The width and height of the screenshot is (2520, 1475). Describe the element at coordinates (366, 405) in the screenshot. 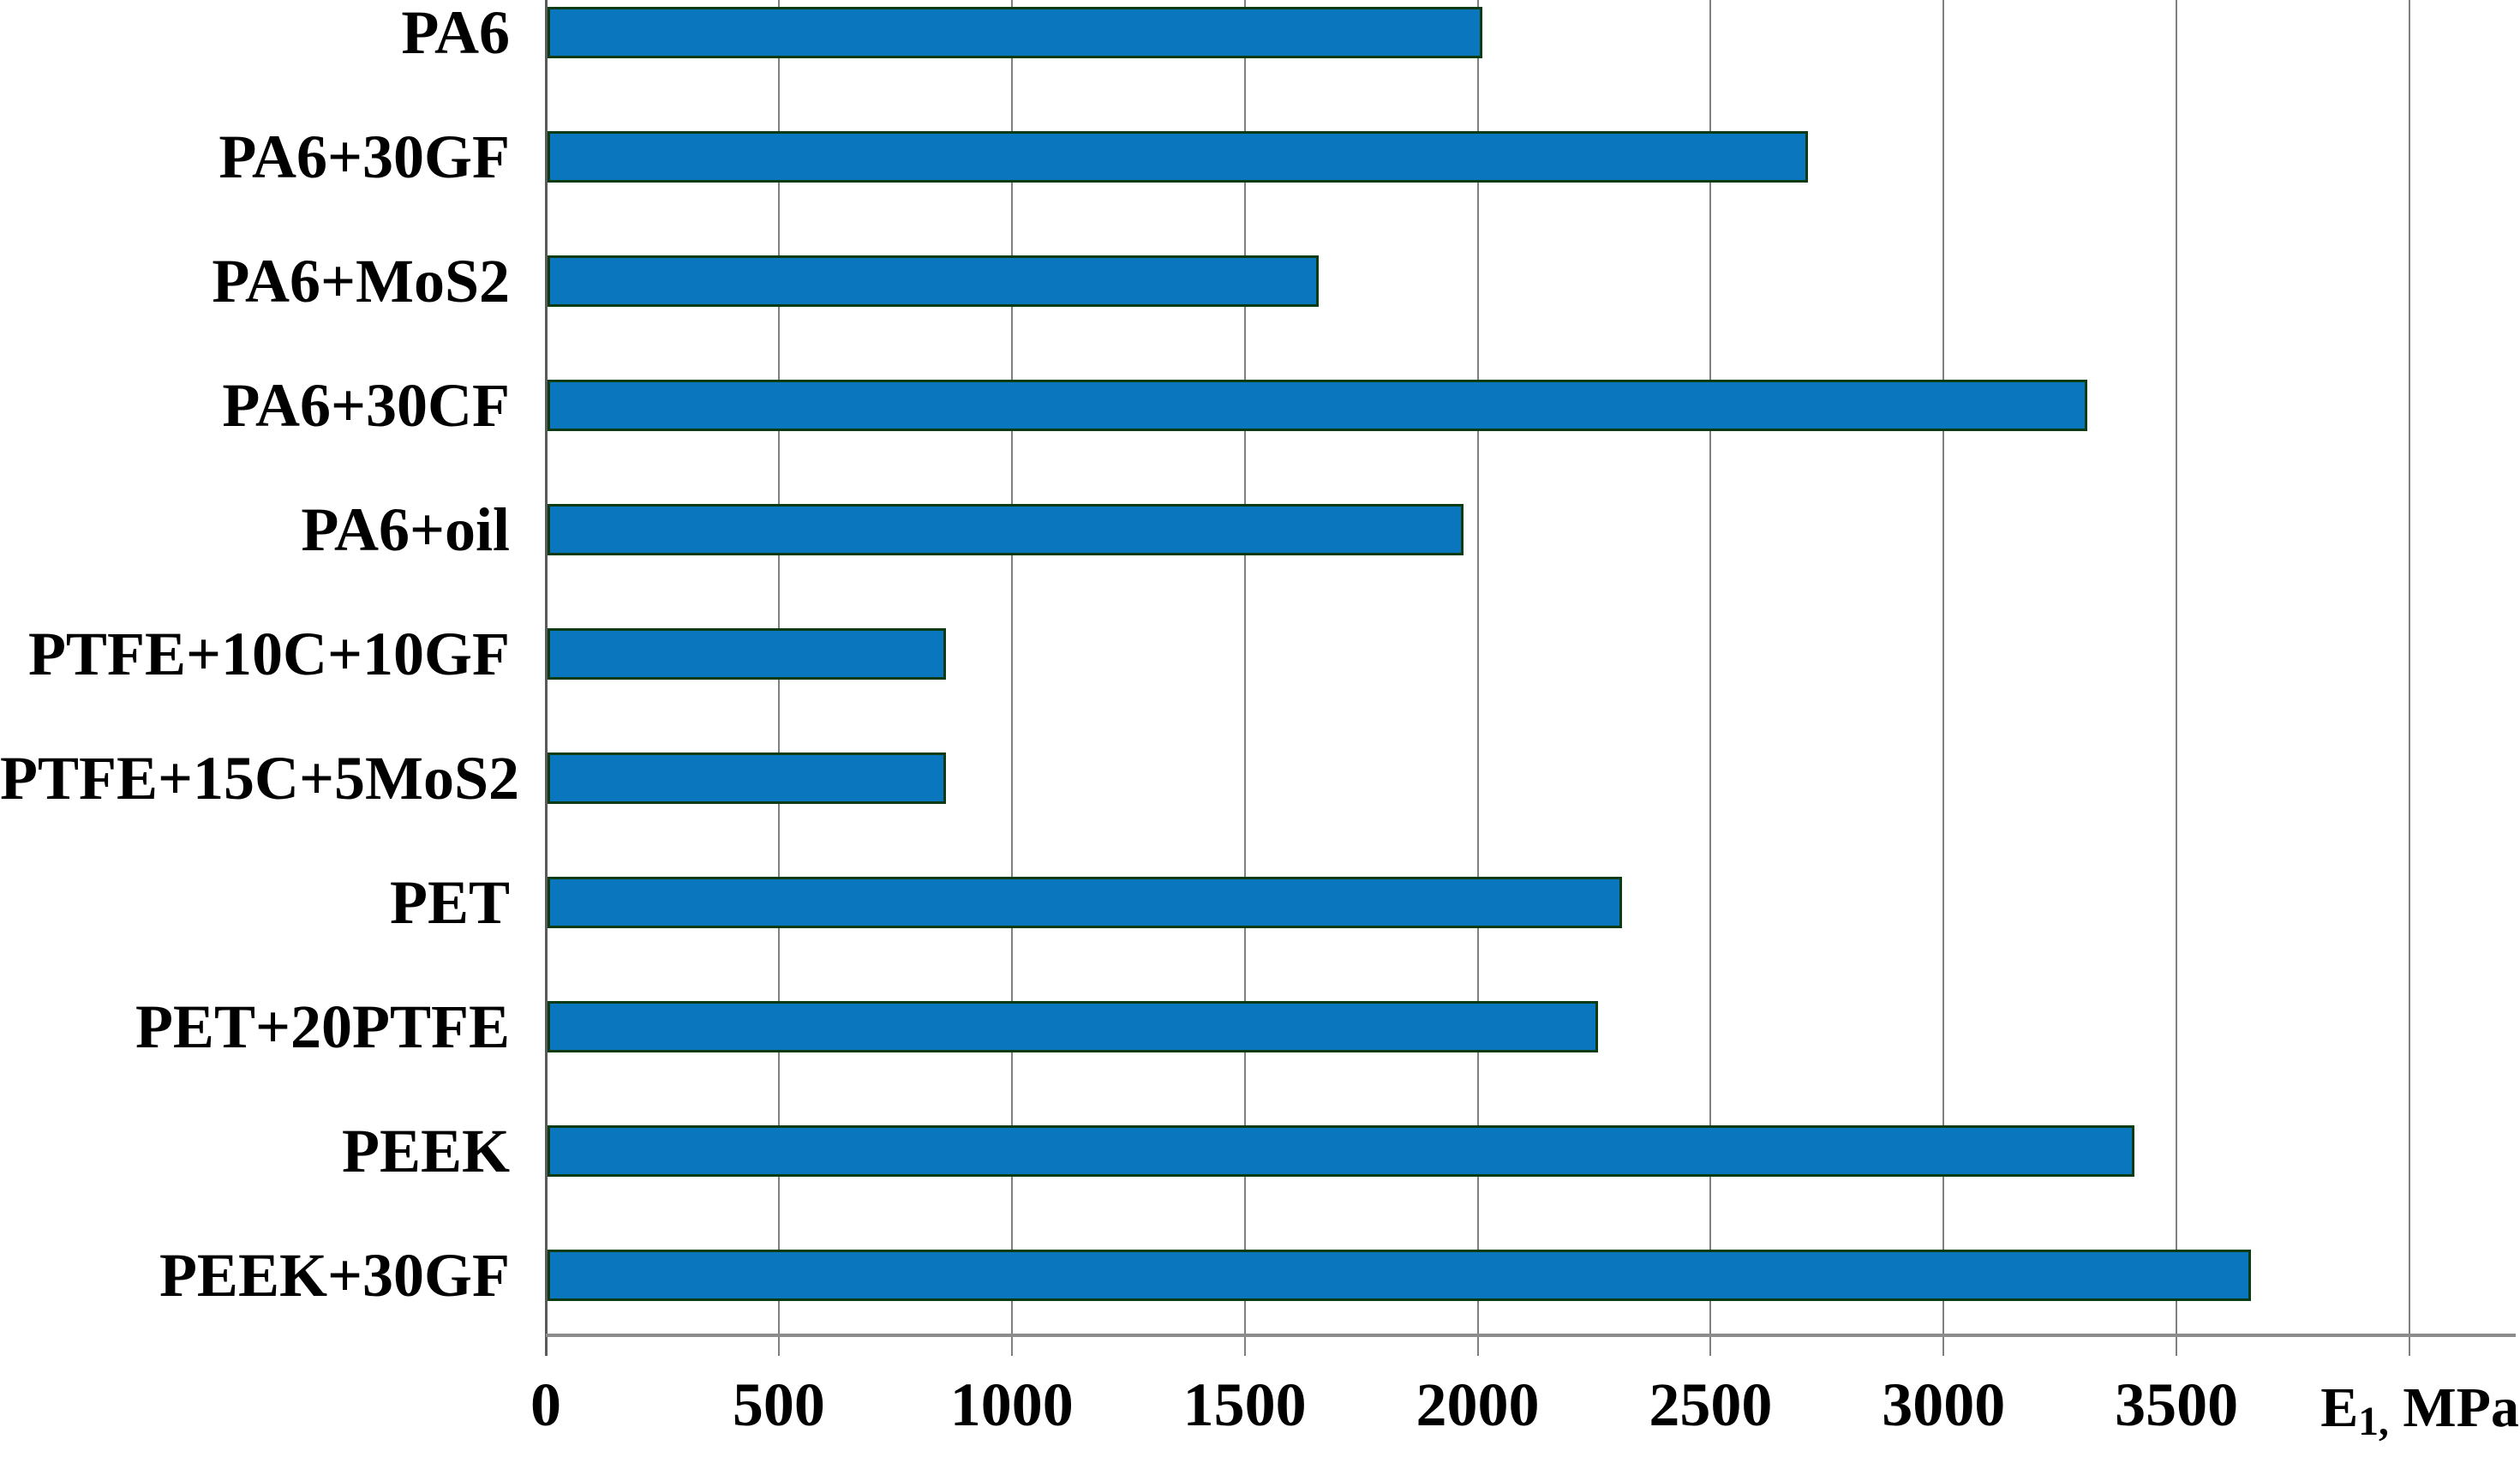

I see `category-label: PA6+30CF` at that location.